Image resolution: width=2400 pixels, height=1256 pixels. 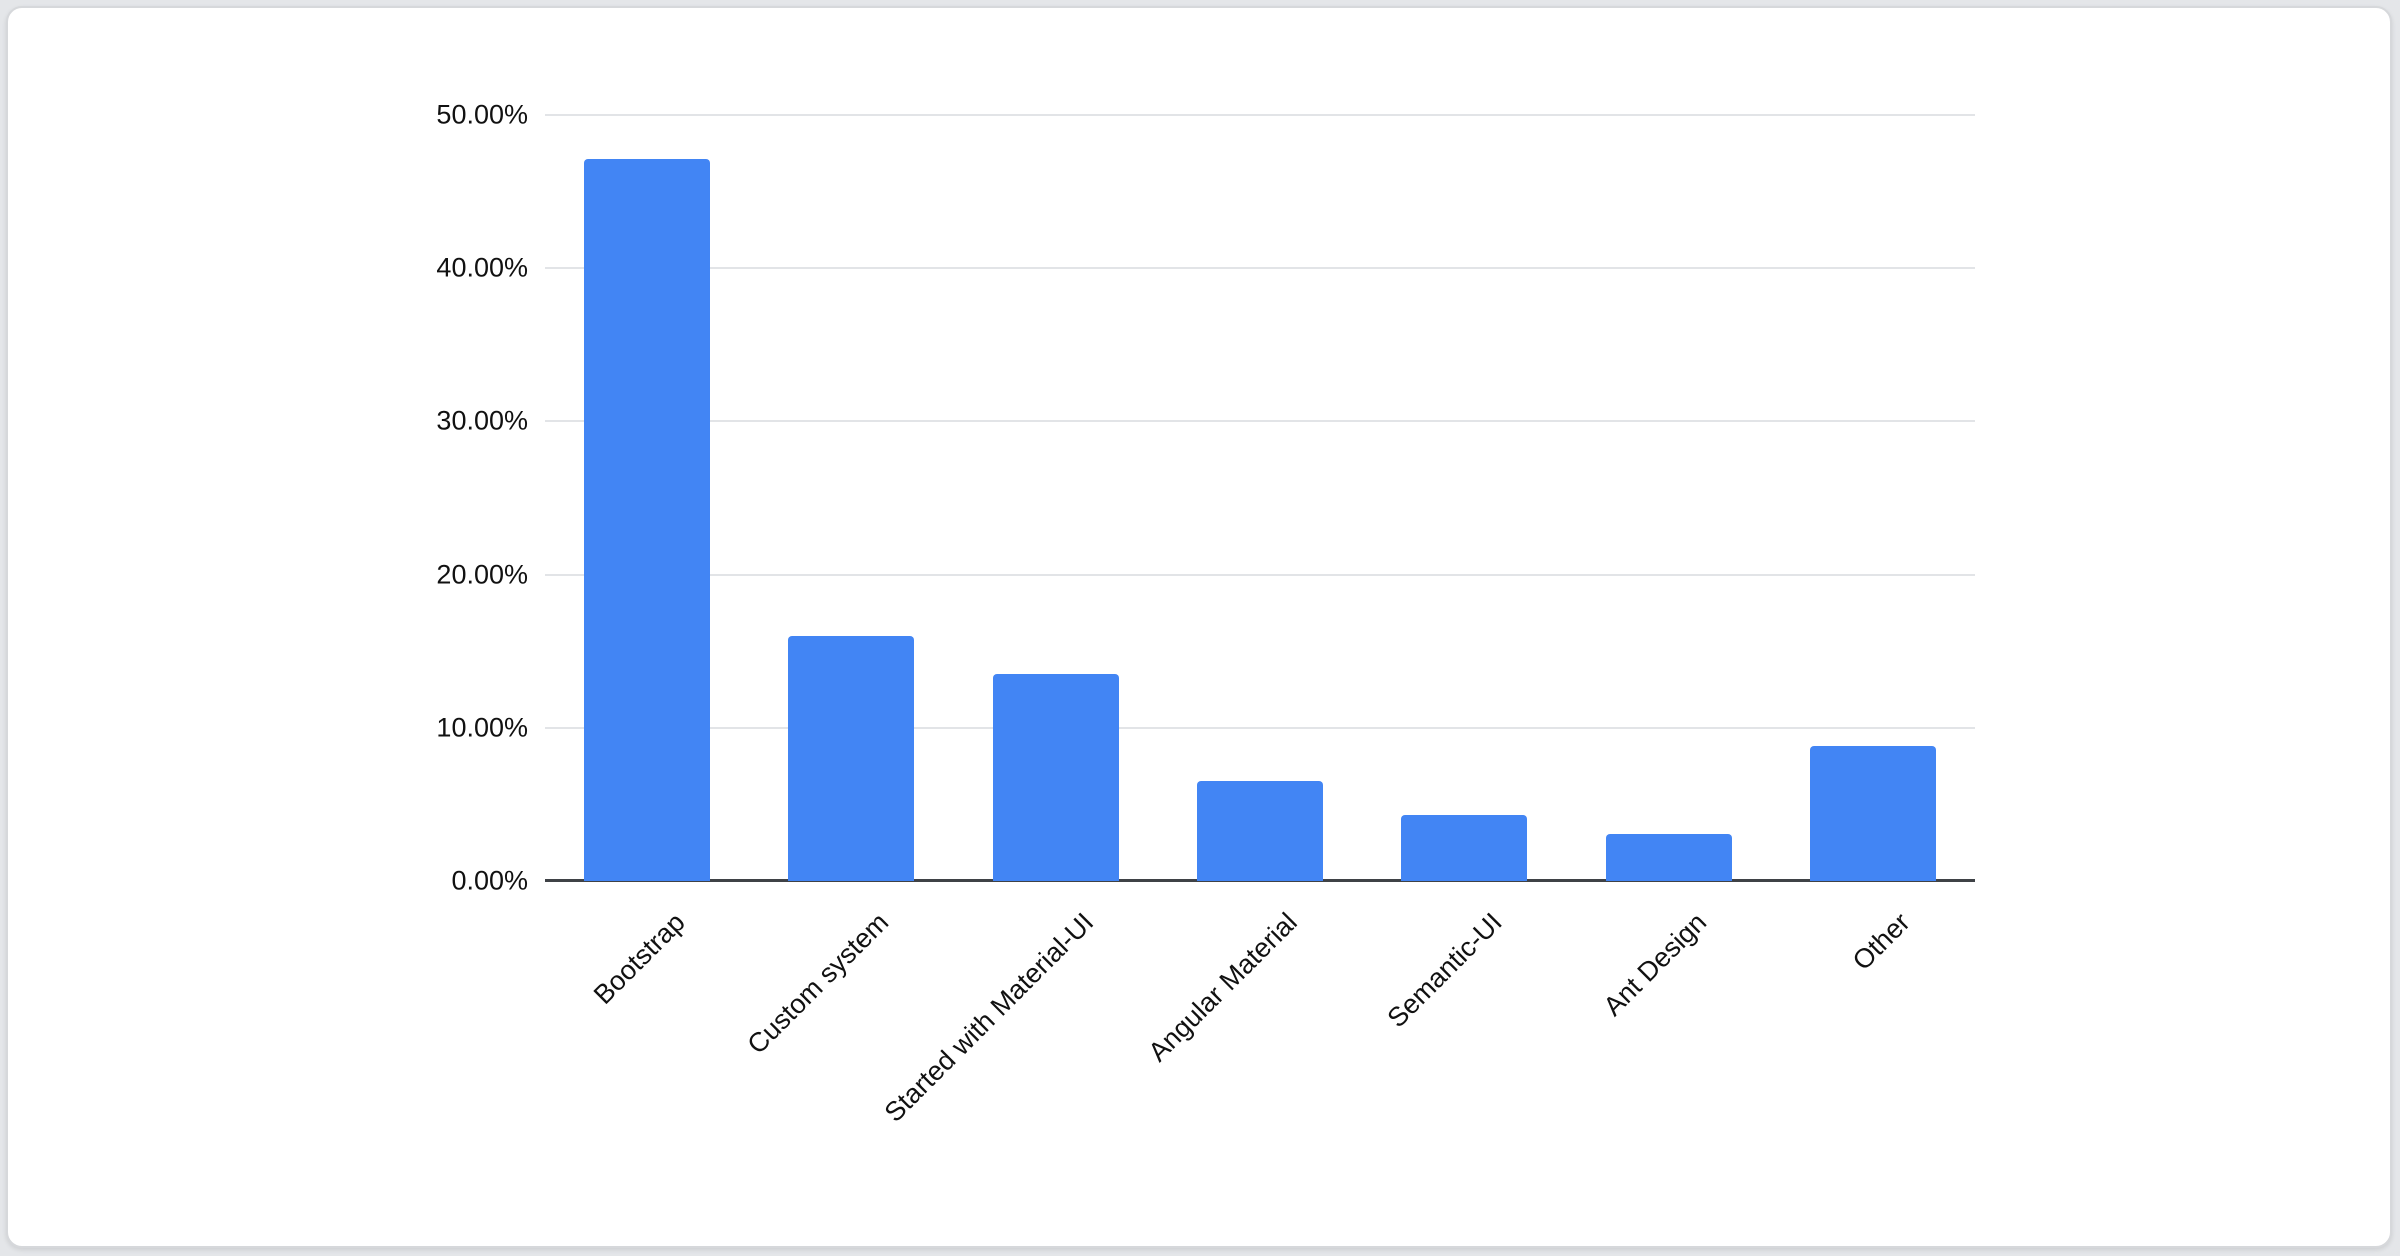 I want to click on bar-started-with-material-ui, so click(x=1055, y=777).